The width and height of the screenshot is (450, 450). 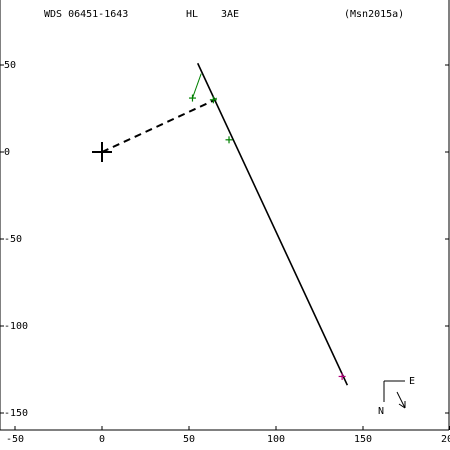 I want to click on y-tick-label: -100, so click(x=16, y=326).